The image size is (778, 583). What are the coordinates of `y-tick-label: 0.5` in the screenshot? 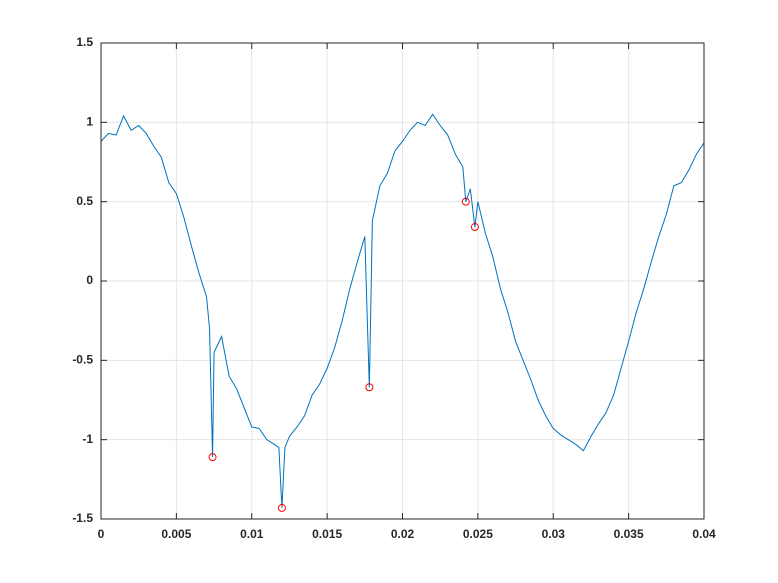 It's located at (84, 201).